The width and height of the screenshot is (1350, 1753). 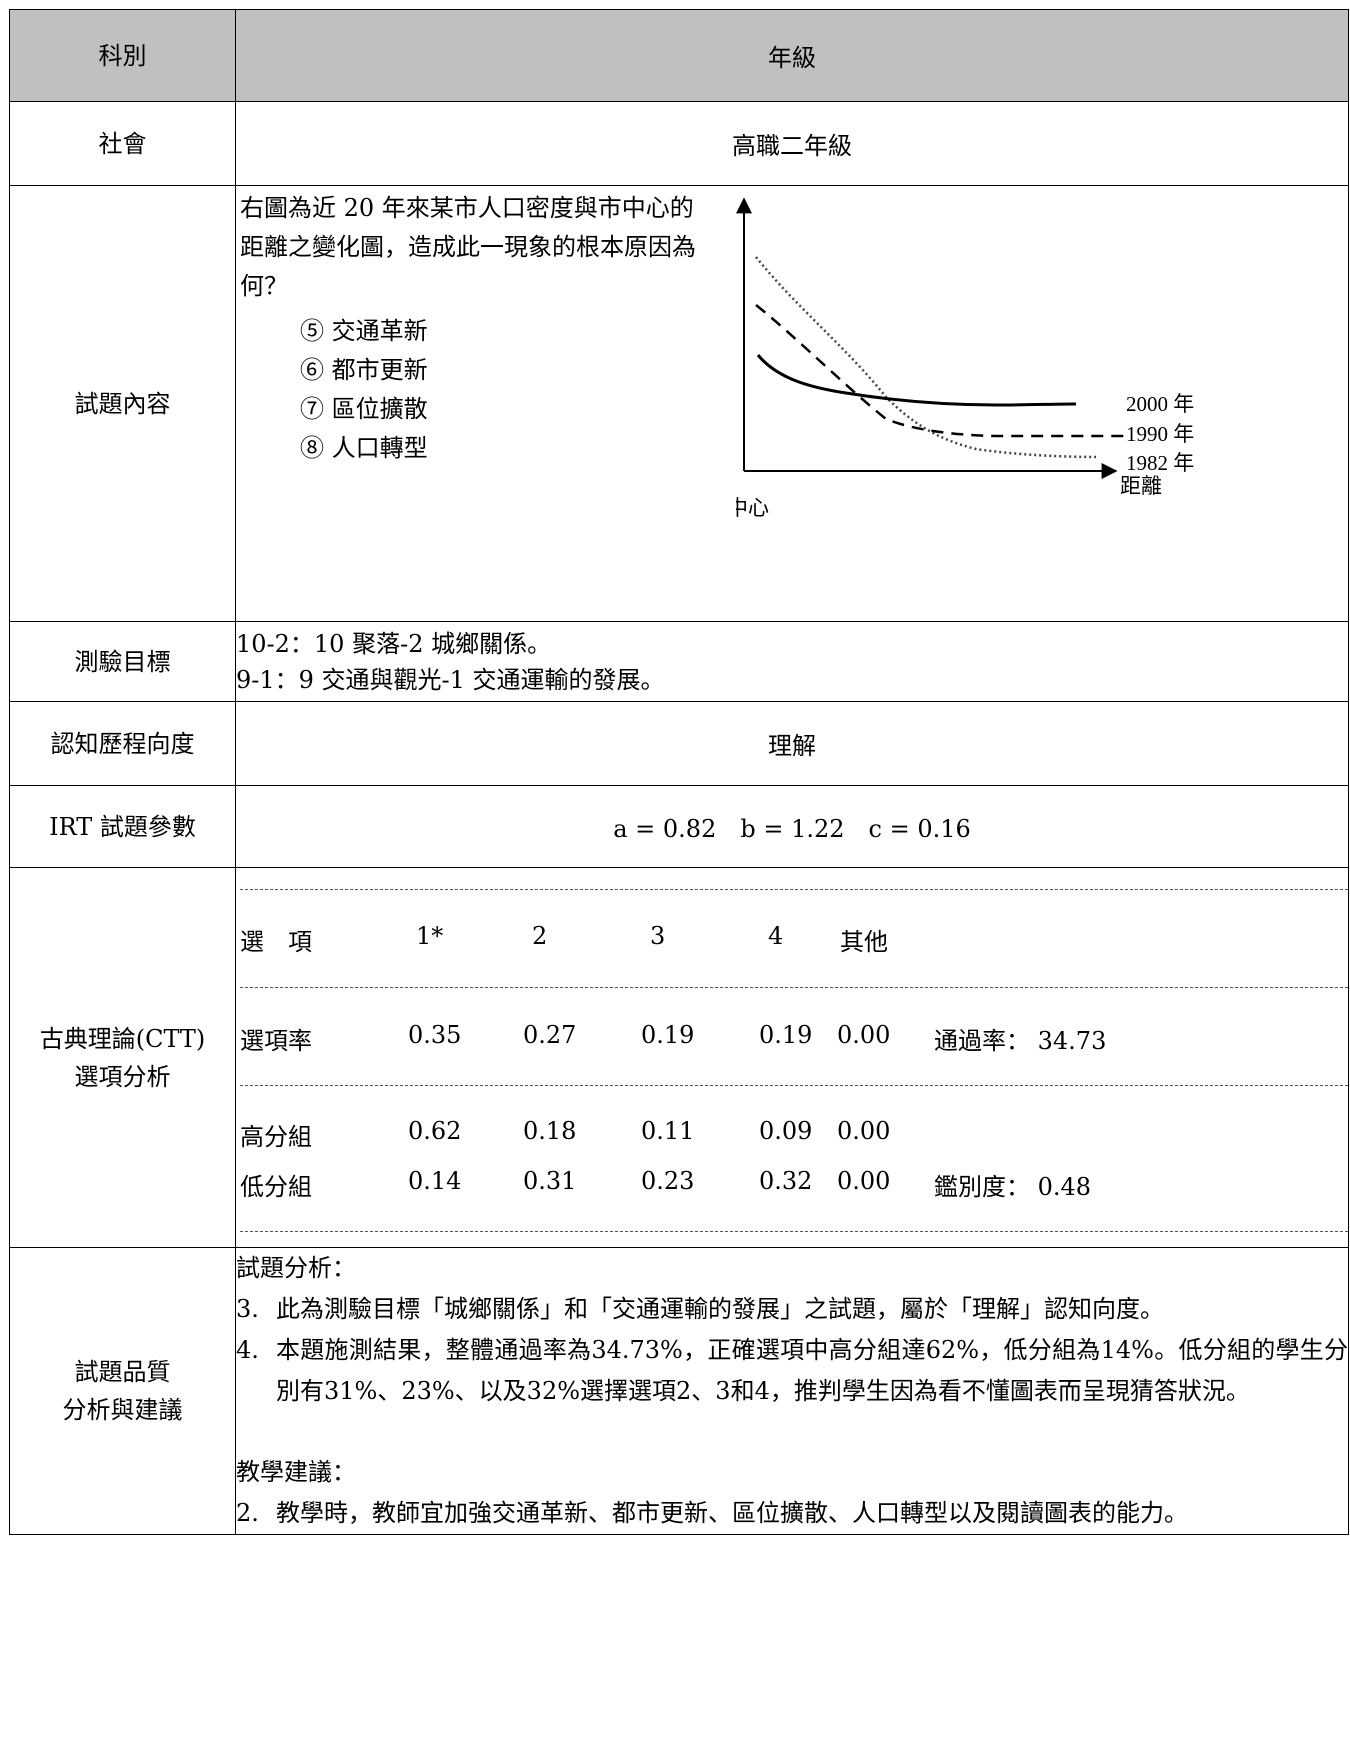 What do you see at coordinates (792, 826) in the screenshot?
I see `irt-value: a = 0.82 b = 1.22 c = 0.16` at bounding box center [792, 826].